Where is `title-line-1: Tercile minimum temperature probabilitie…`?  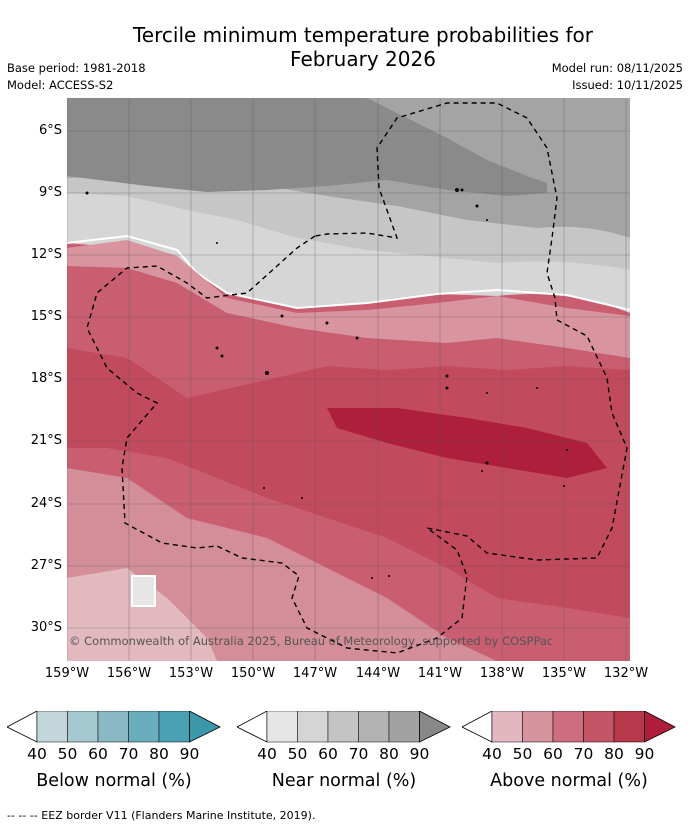
title-line-1: Tercile minimum temperature probabilitie… is located at coordinates (363, 35).